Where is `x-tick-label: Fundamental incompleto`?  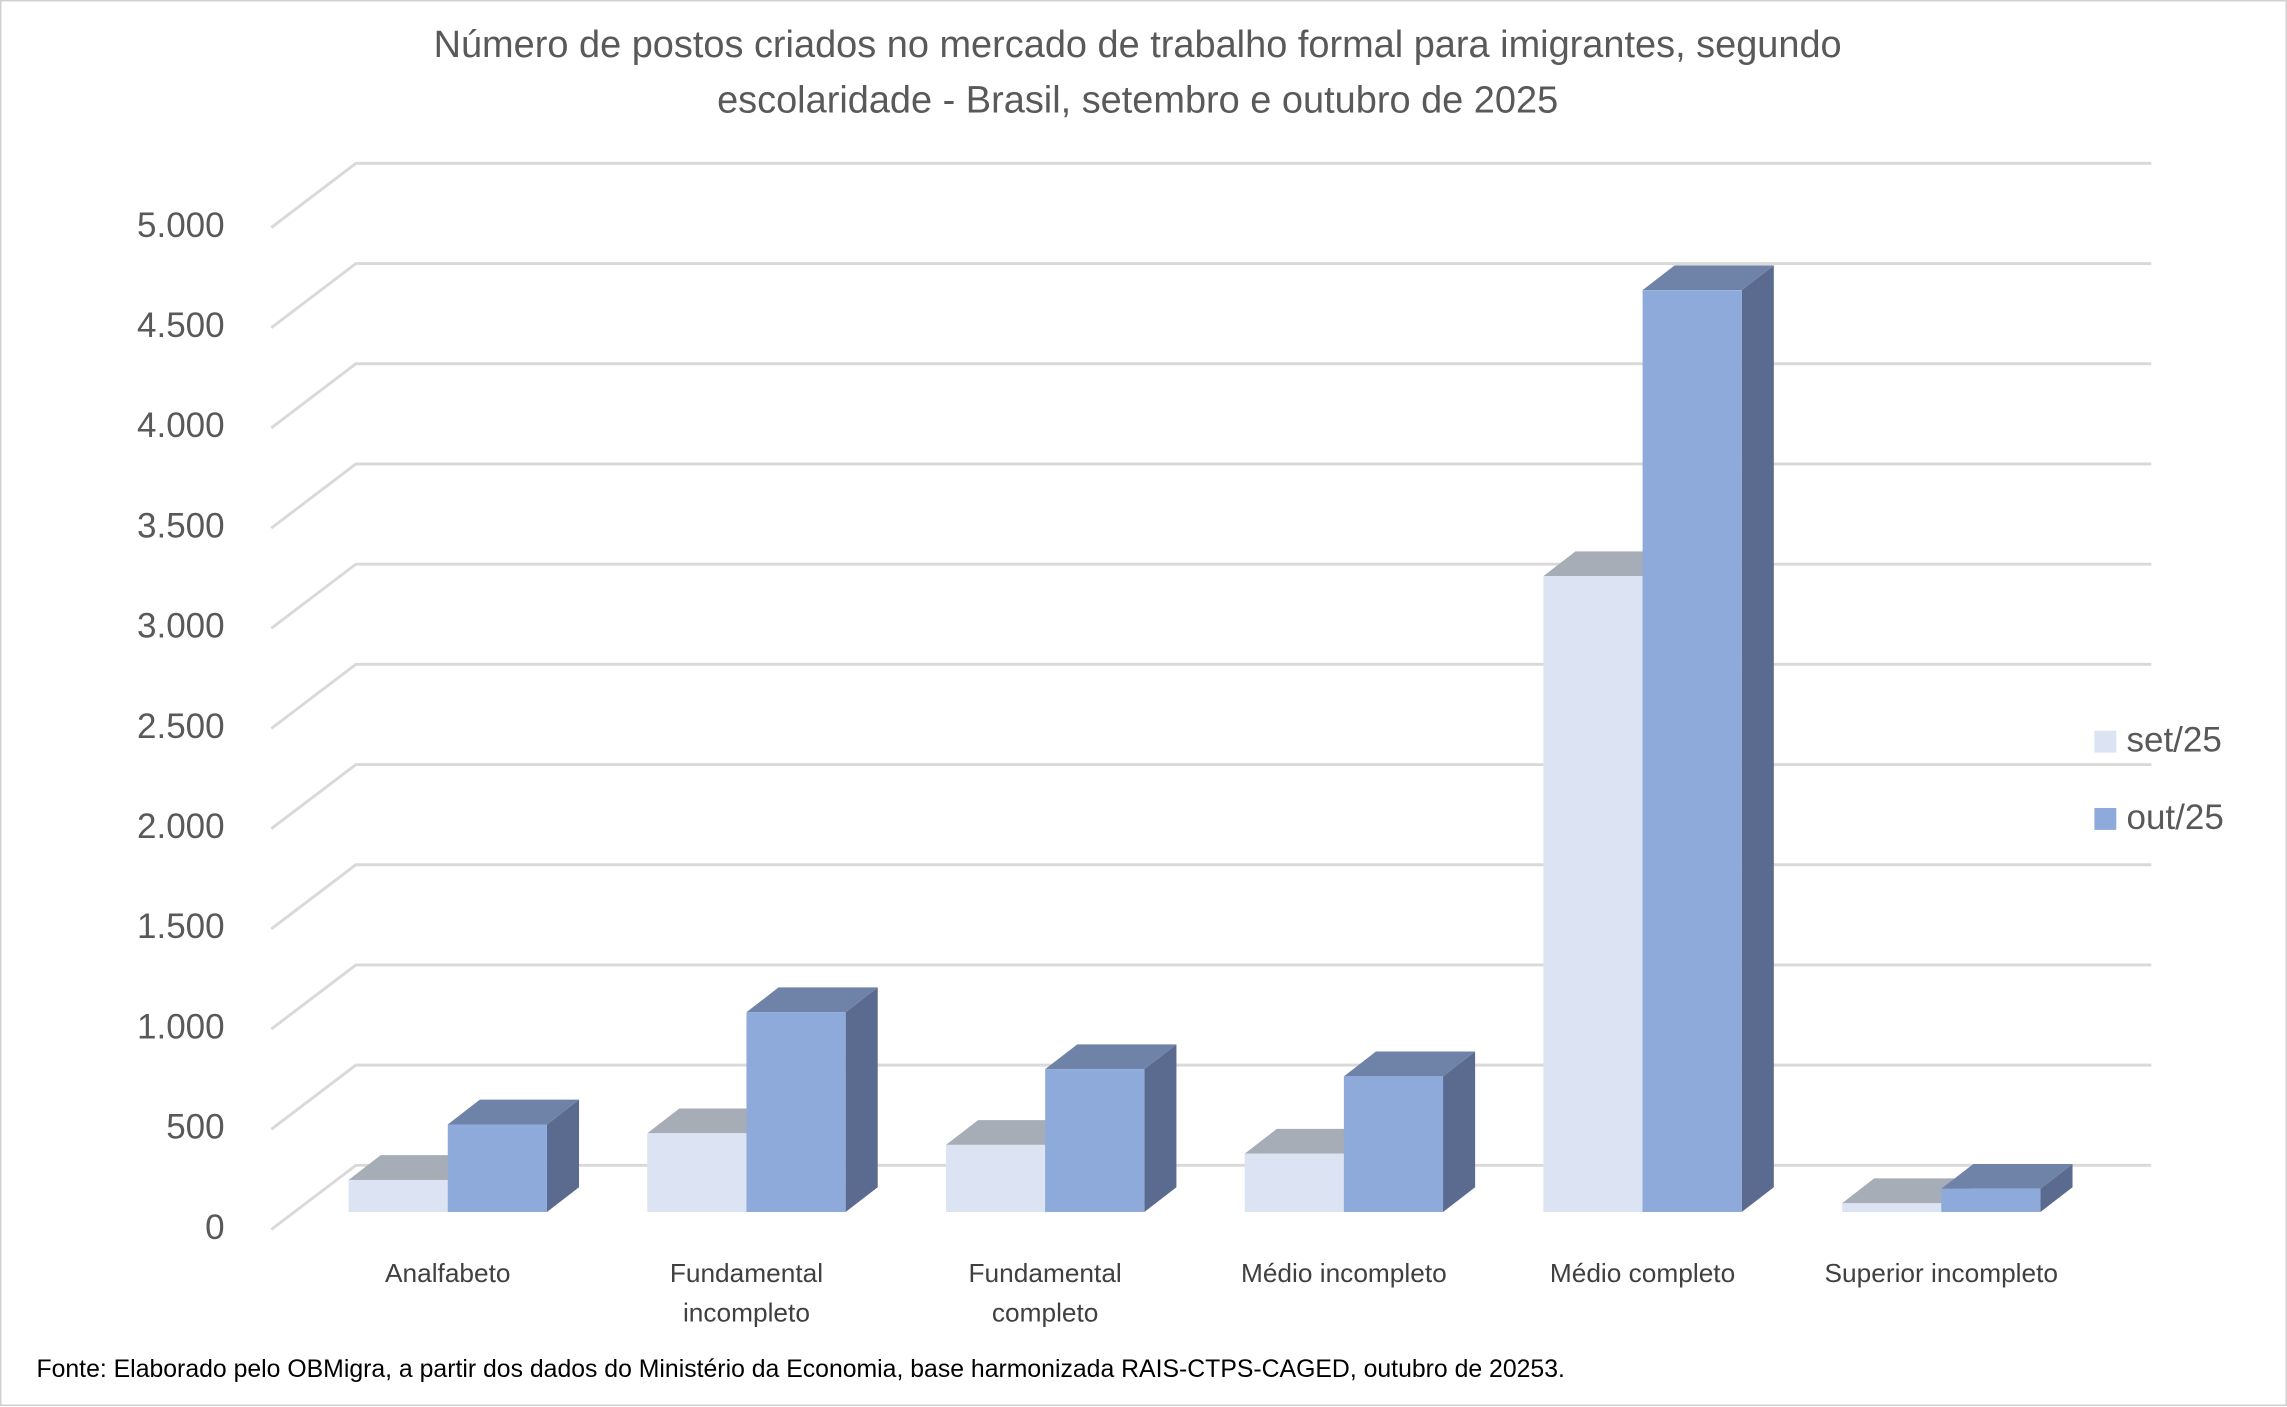
x-tick-label: Fundamental incompleto is located at coordinates (746, 1293).